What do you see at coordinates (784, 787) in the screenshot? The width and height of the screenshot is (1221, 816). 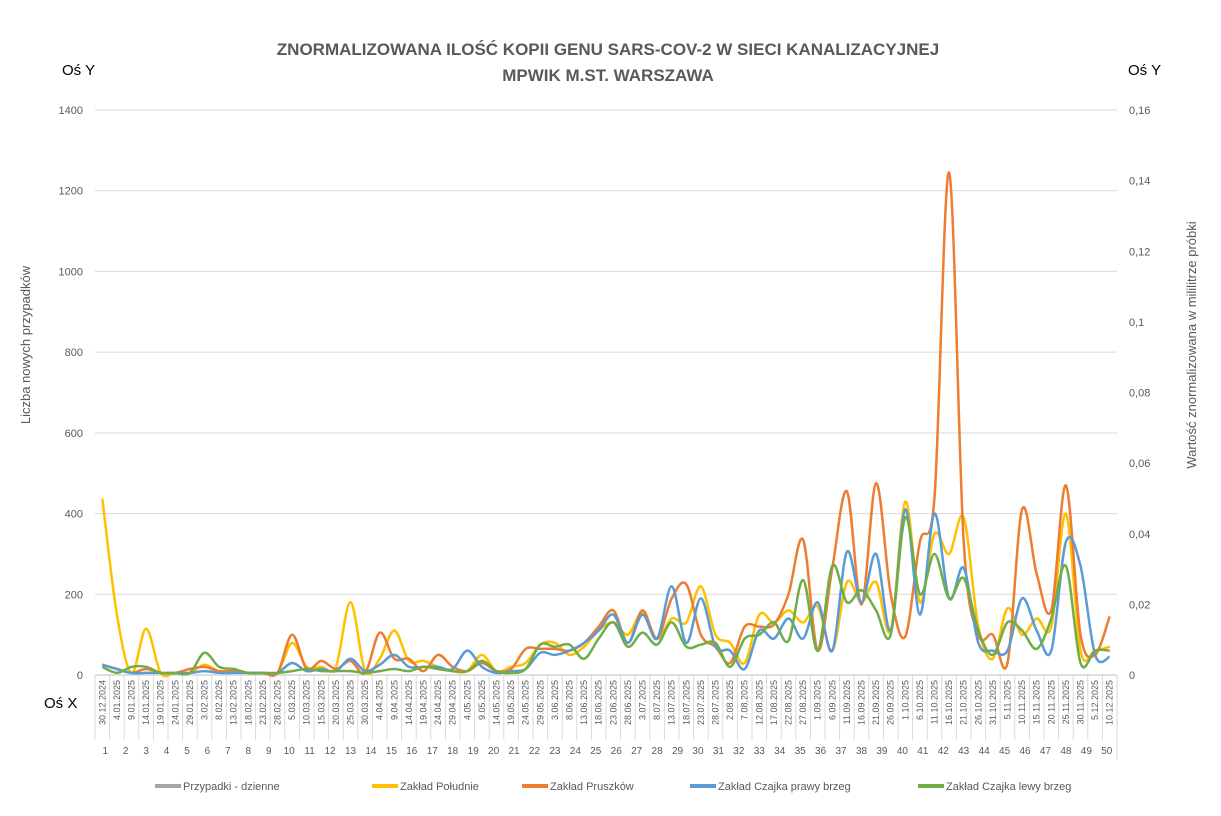 I see `legend-label: Zakład Czajka prawy brzeg` at bounding box center [784, 787].